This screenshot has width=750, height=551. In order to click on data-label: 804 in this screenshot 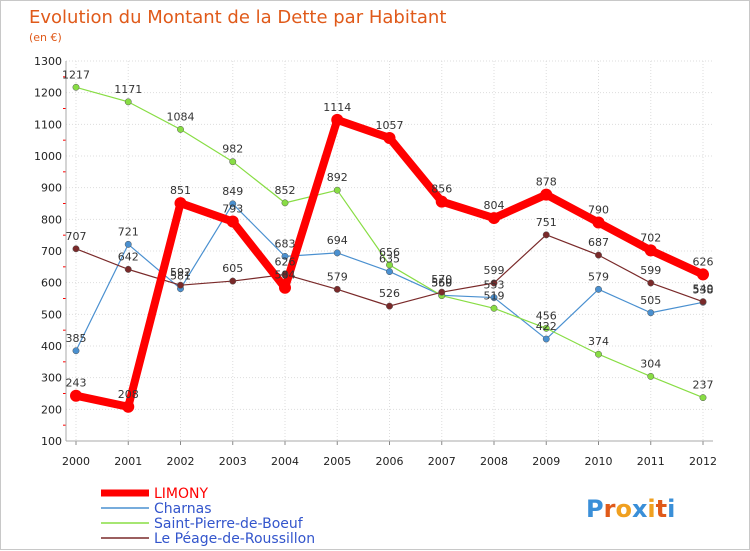, I will do `click(494, 205)`.